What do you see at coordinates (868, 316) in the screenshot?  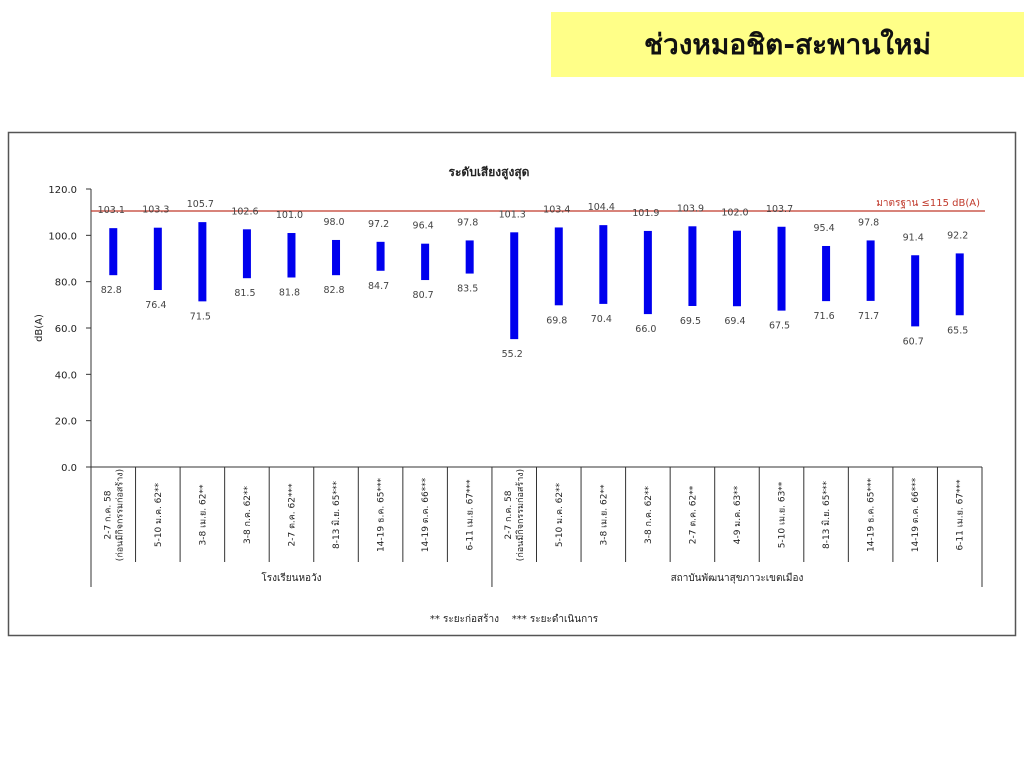 I see `min-label: 71.7` at bounding box center [868, 316].